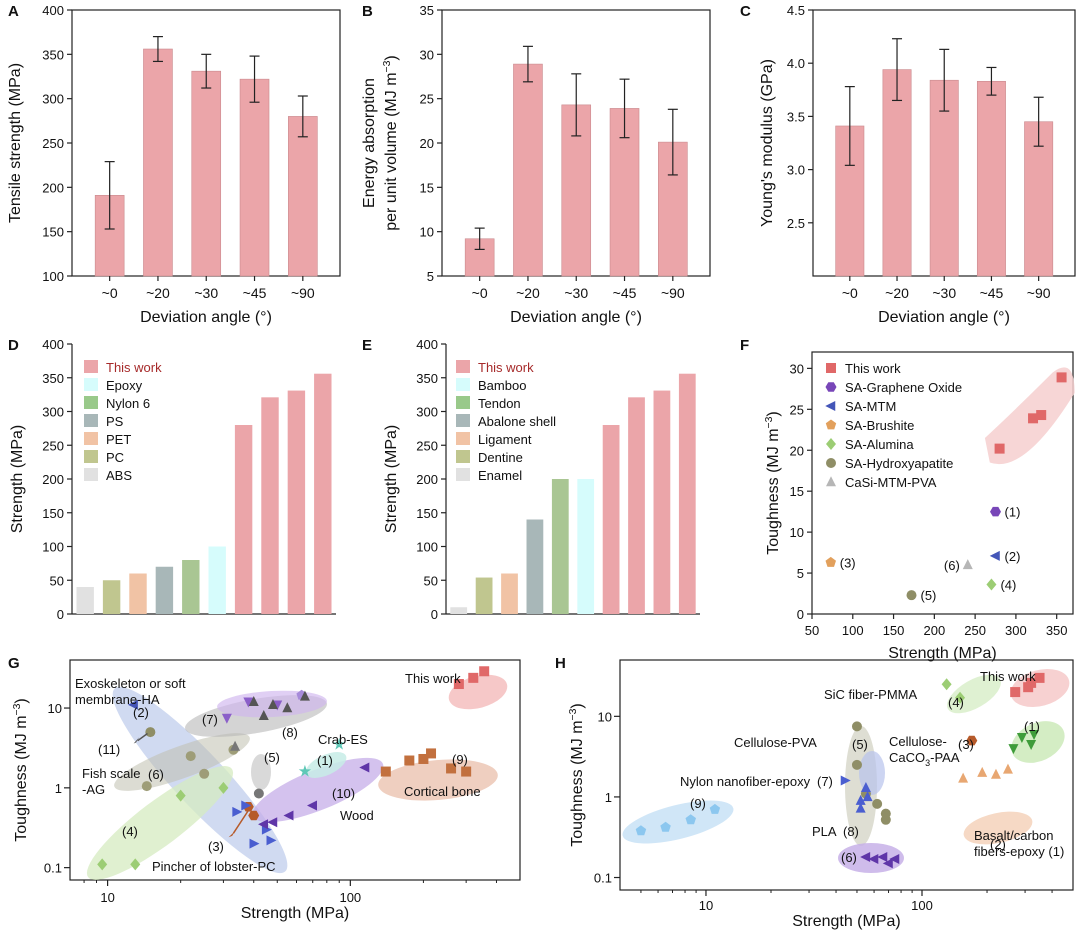 Image resolution: width=1080 pixels, height=933 pixels. I want to click on x-tick-label: 200, so click(934, 630).